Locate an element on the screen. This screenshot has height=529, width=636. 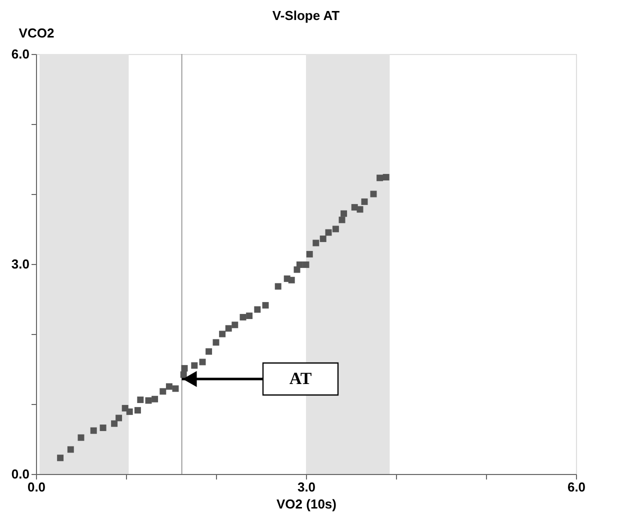
y-tick-label: 3.0 is located at coordinates (20, 264).